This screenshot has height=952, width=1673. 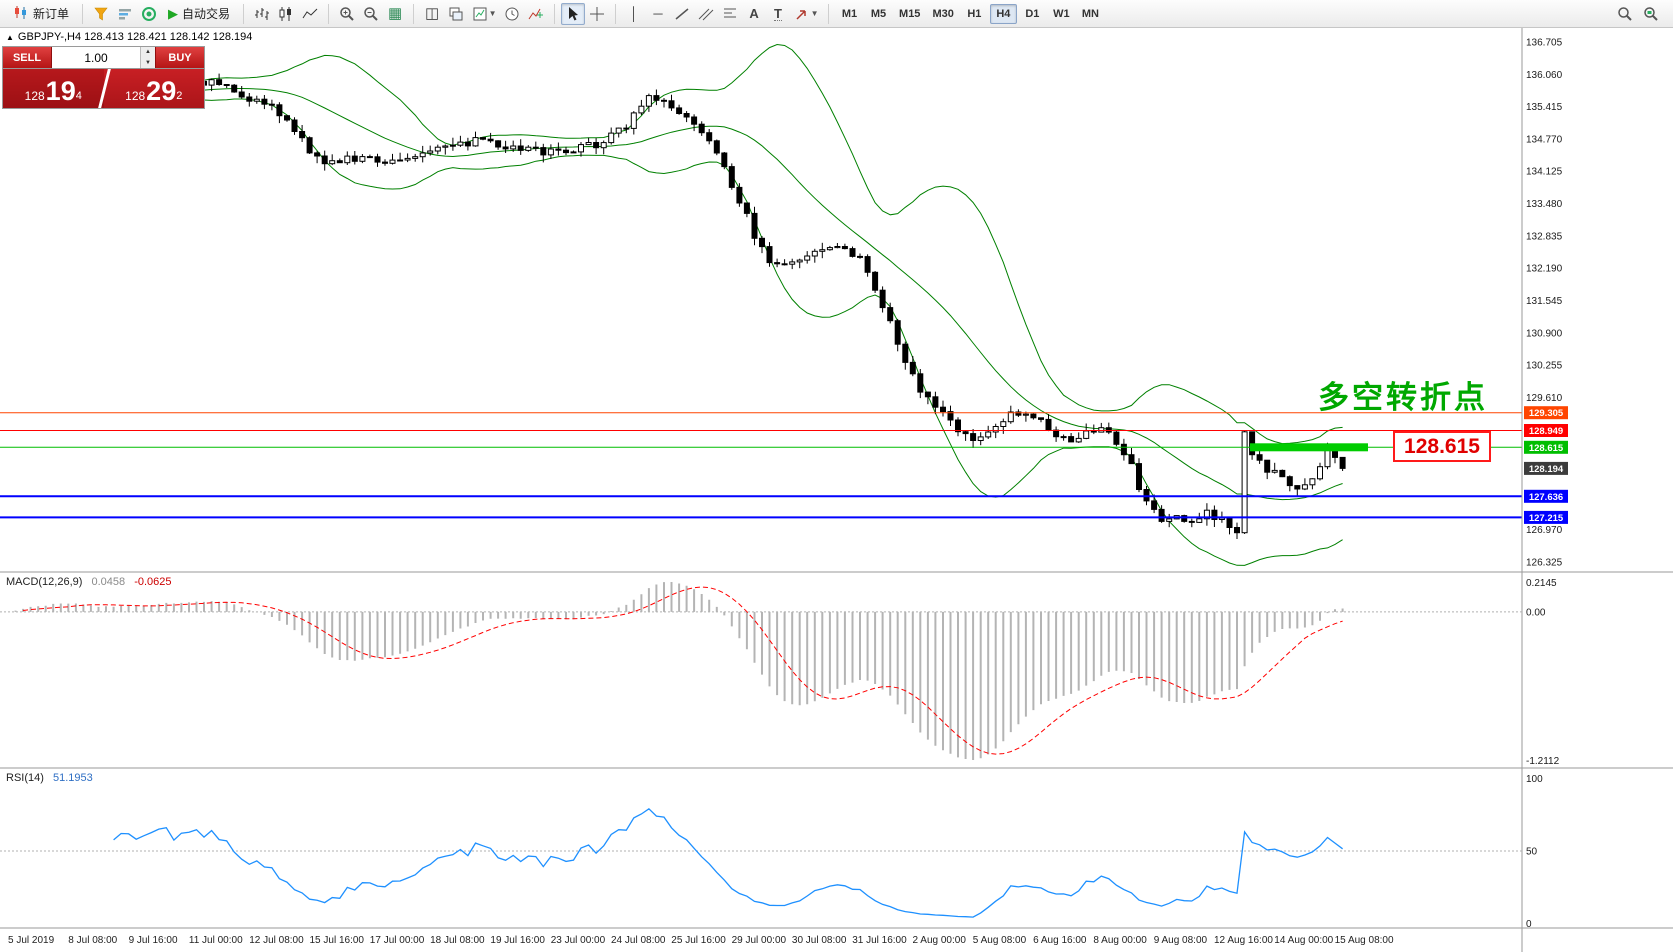 What do you see at coordinates (1544, 139) in the screenshot?
I see `svg-text: 134.770` at bounding box center [1544, 139].